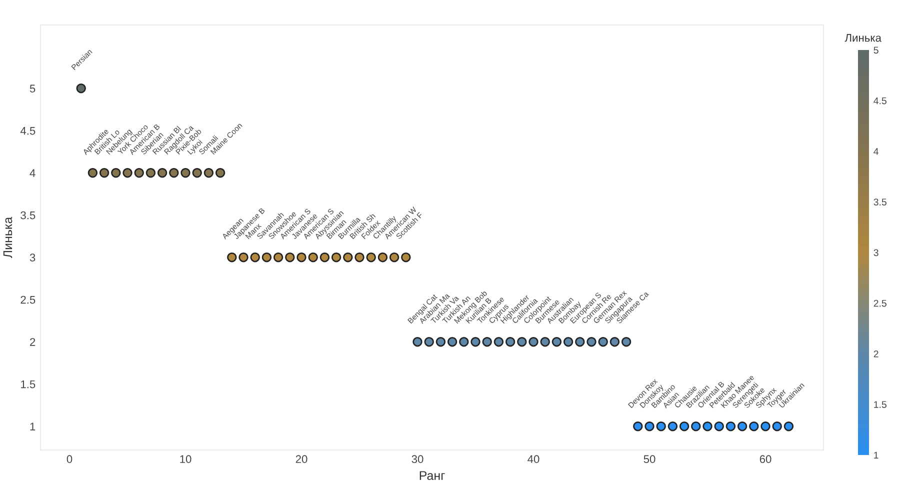  I want to click on y-tick-label: 2.5, so click(28, 300).